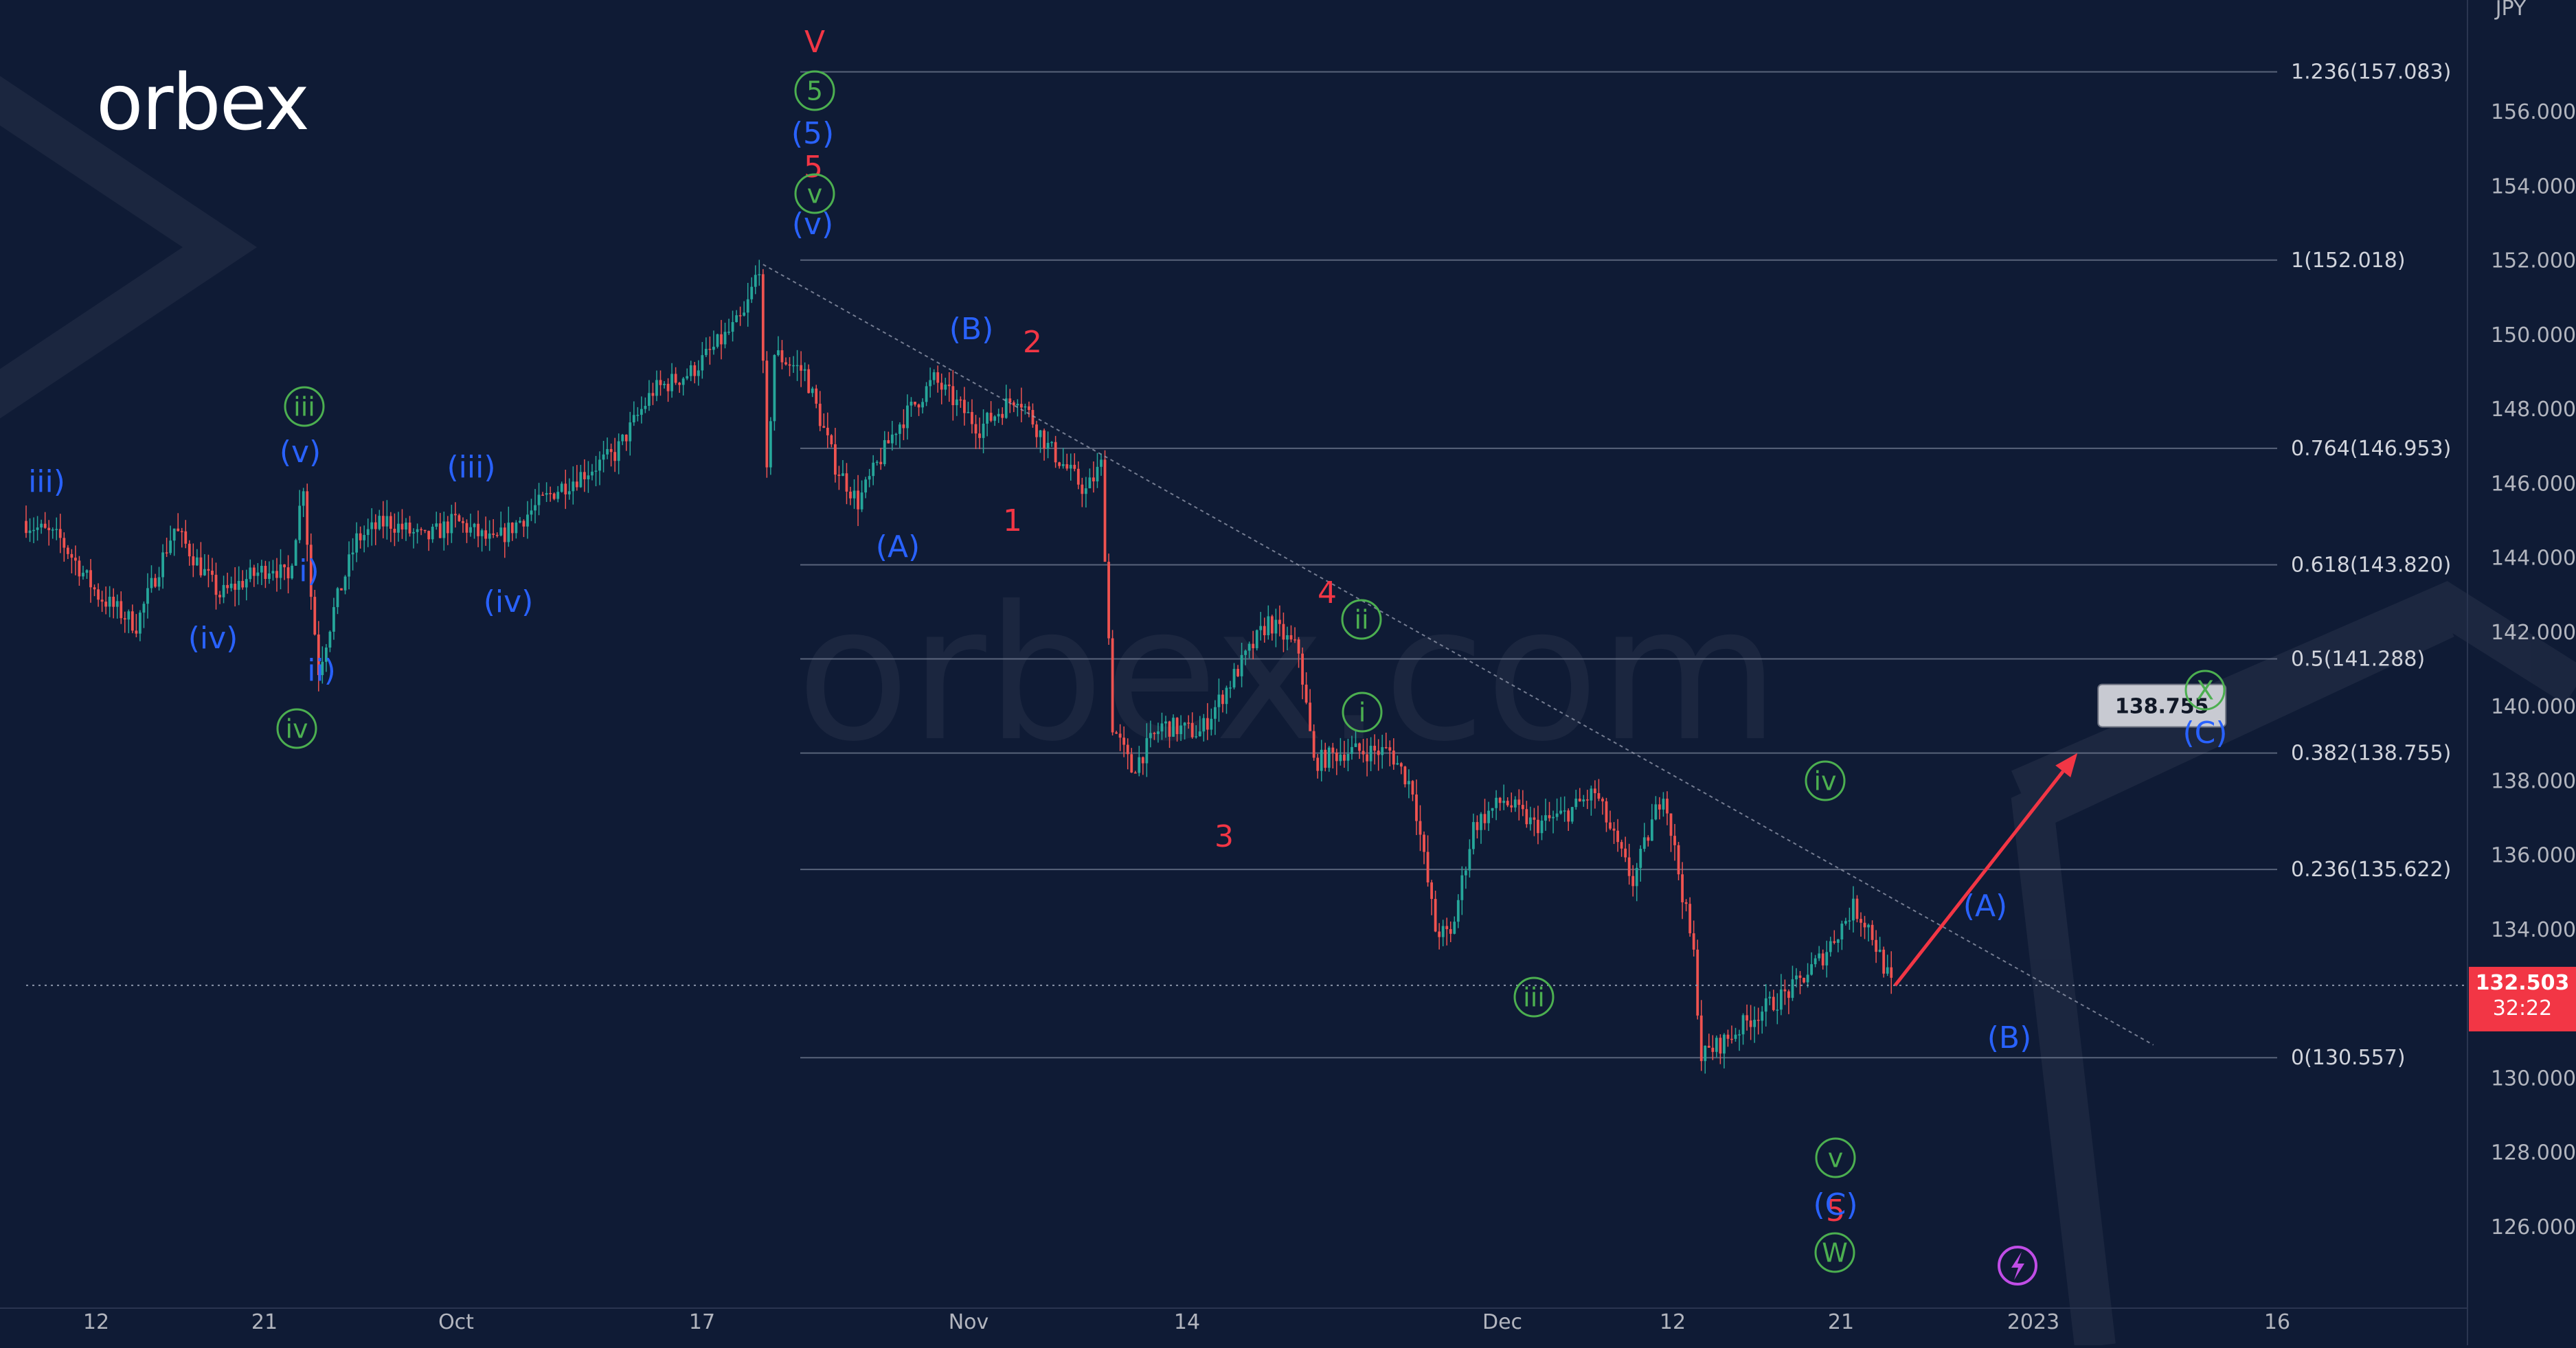 Image resolution: width=2576 pixels, height=1348 pixels. I want to click on wave-label-text: (B), so click(971, 329).